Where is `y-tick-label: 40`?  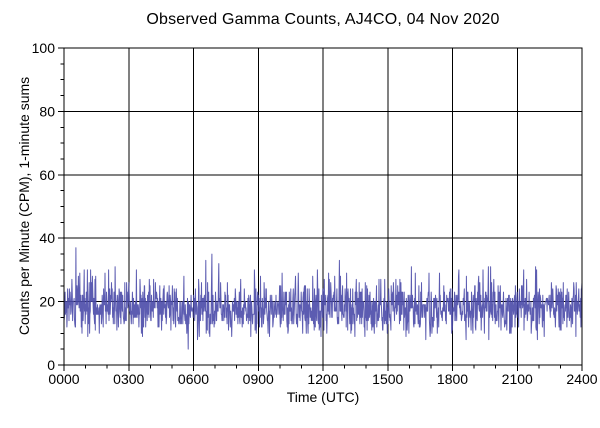
y-tick-label: 40 is located at coordinates (47, 238).